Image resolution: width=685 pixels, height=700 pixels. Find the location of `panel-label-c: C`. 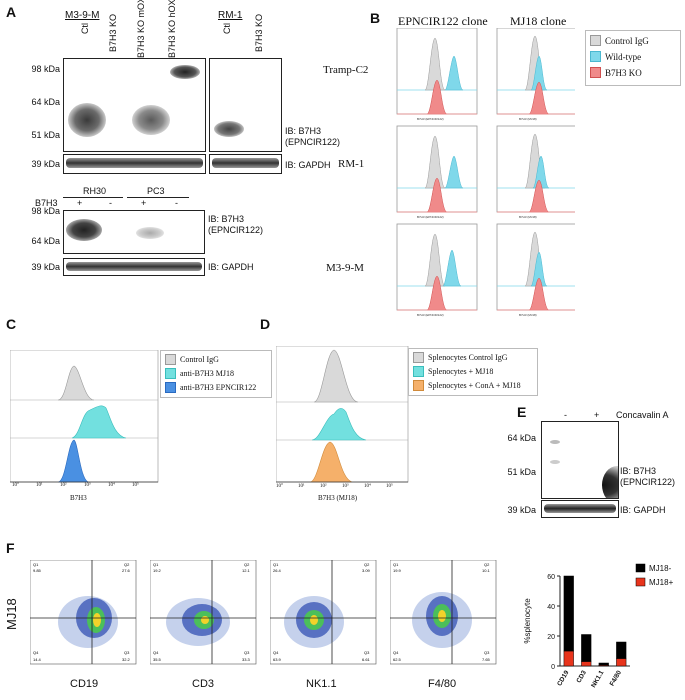

panel-label-c: C is located at coordinates (11, 324).